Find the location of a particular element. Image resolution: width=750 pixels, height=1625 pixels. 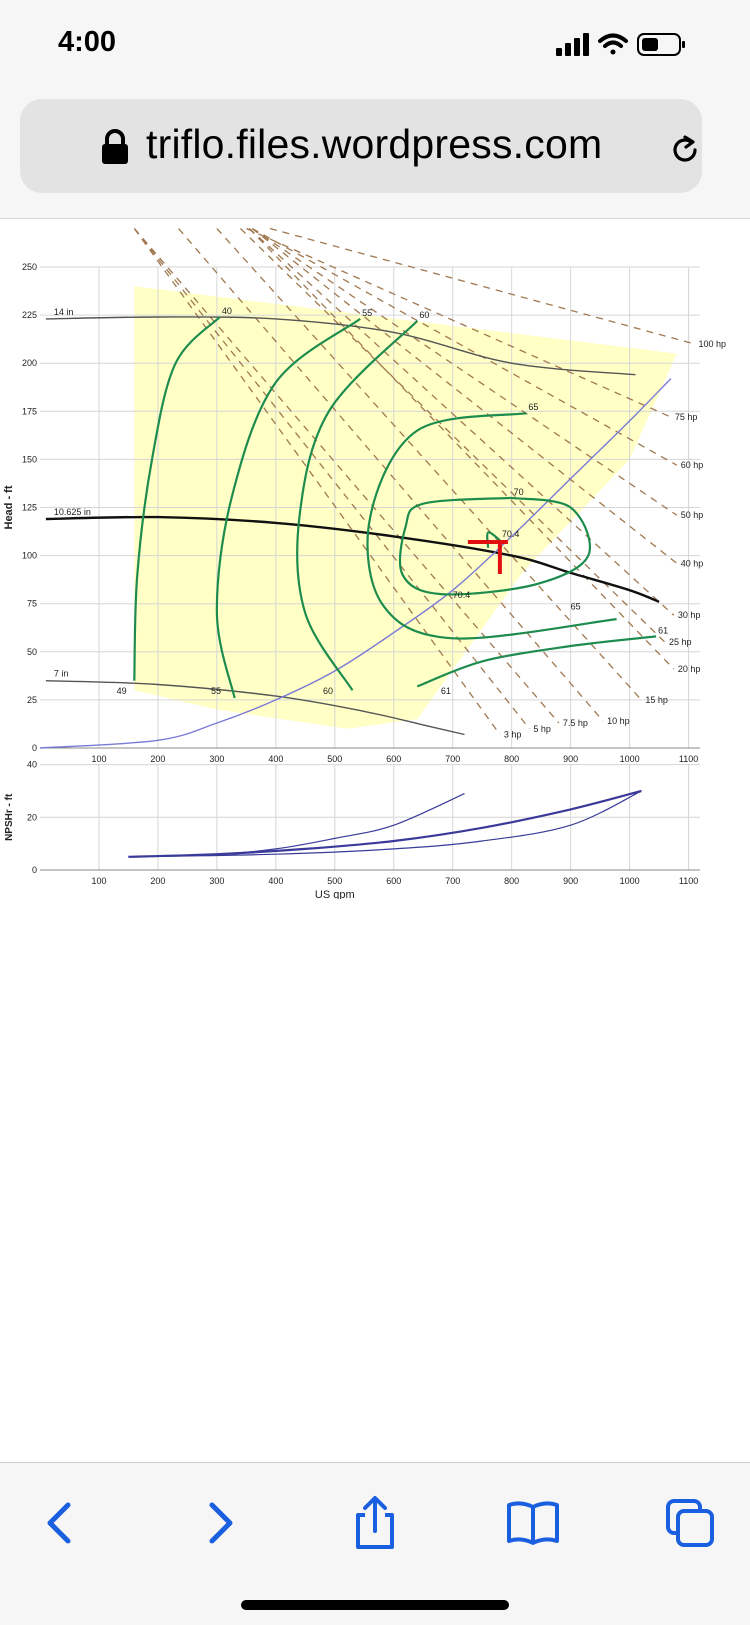

y-tick-label: 50 is located at coordinates (32, 652).